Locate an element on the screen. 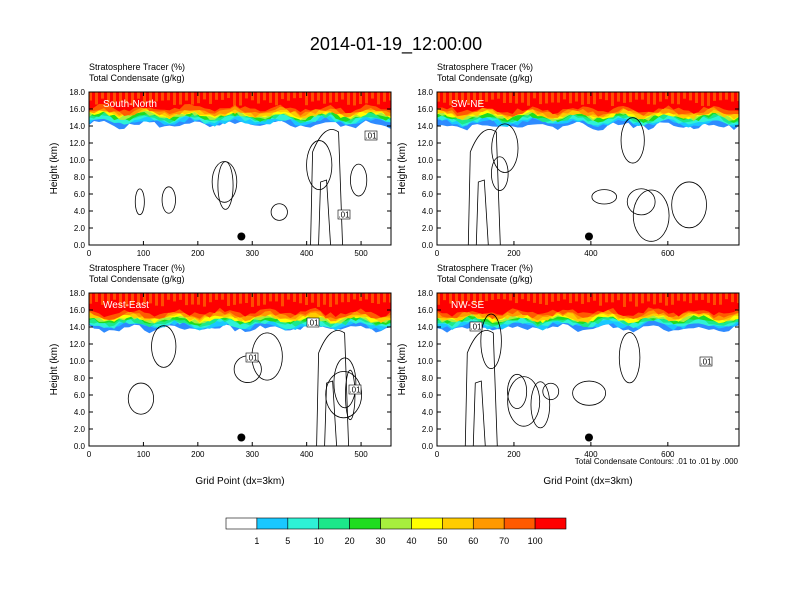  colorbar-label: 50 is located at coordinates (442, 541).